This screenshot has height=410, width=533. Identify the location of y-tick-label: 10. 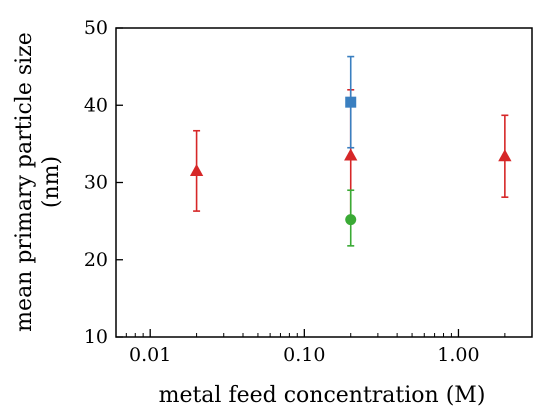
(96, 337).